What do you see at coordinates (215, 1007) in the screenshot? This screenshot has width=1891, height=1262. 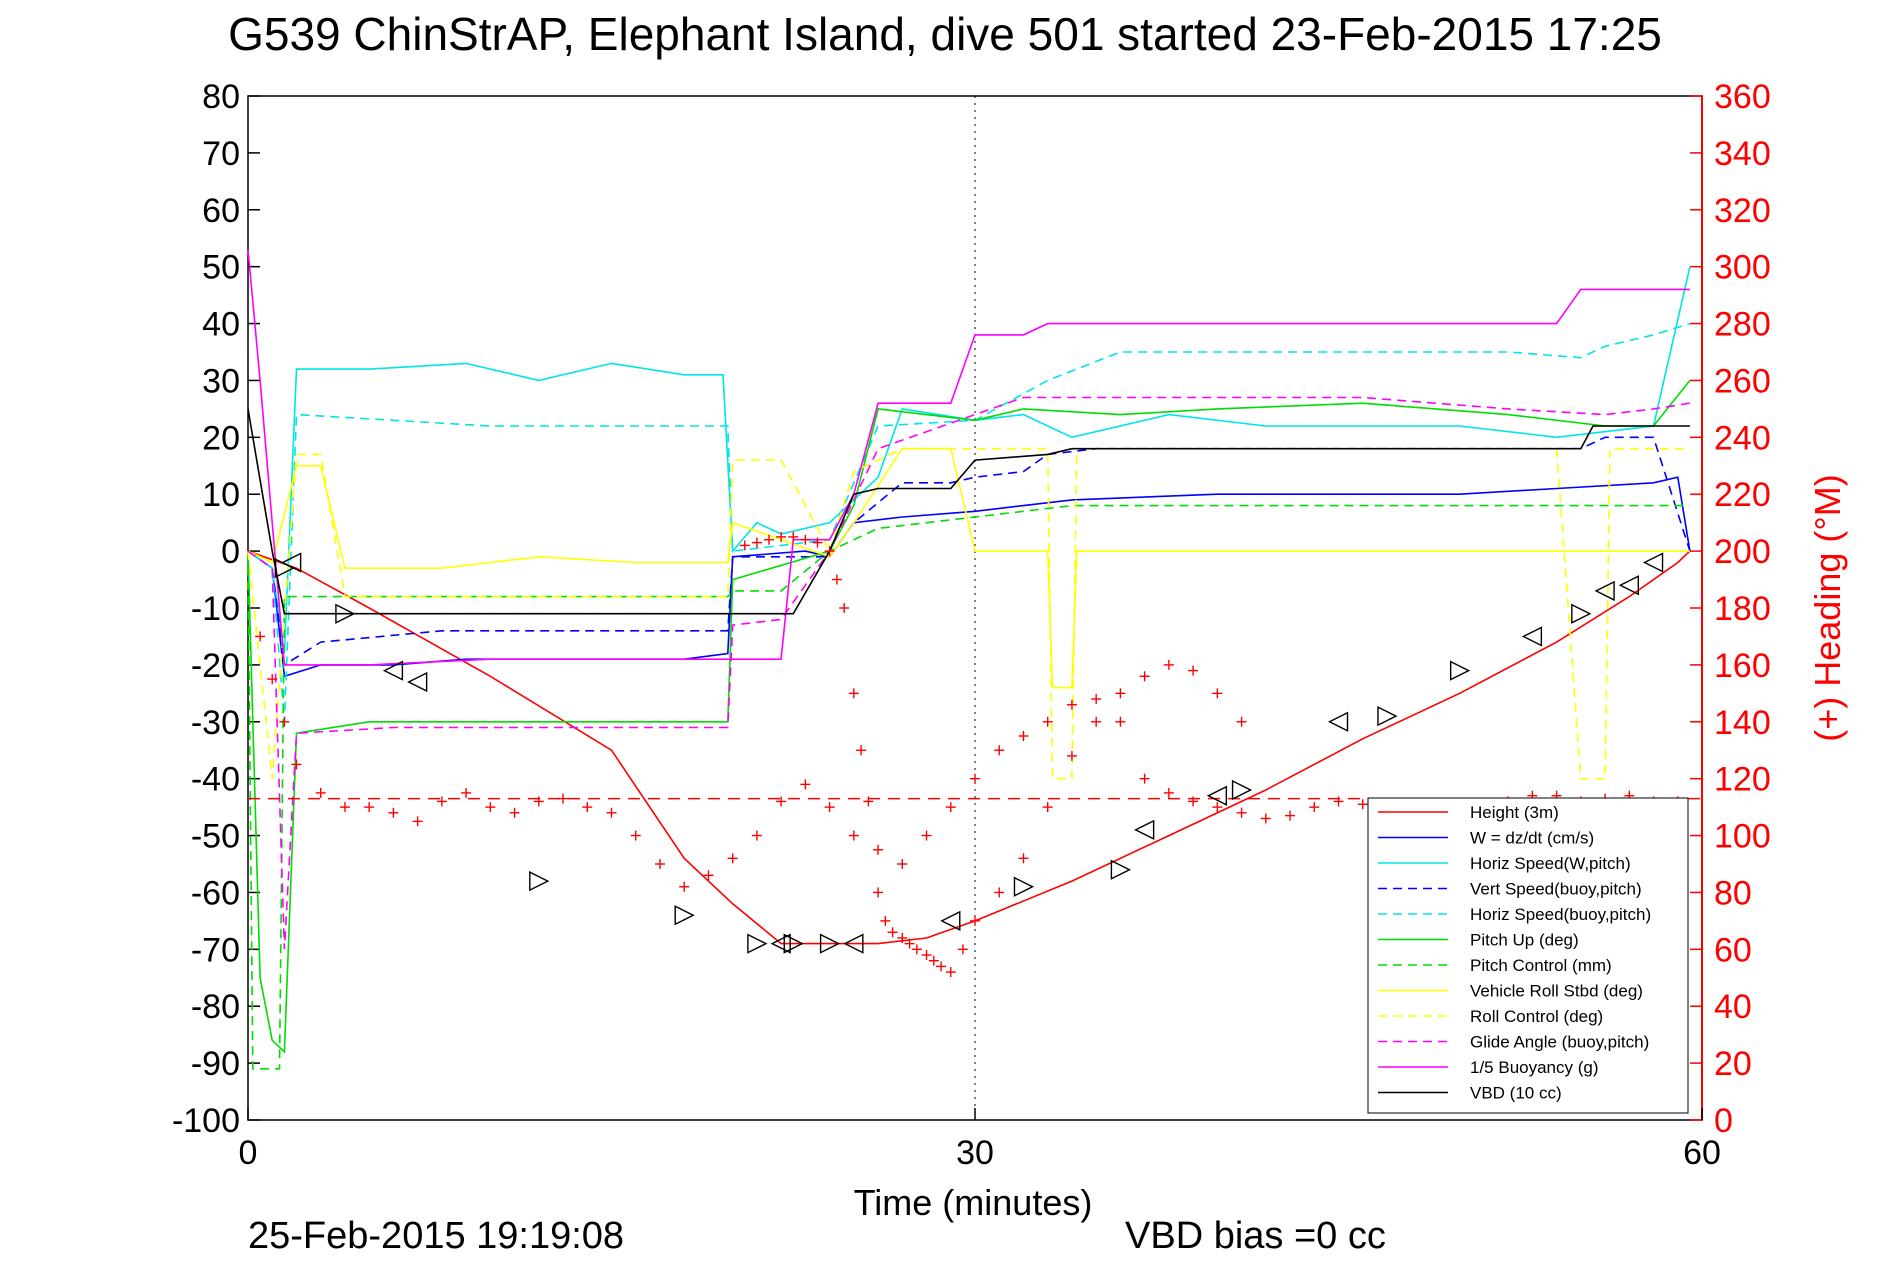 I see `y-tick-label-left: -80` at bounding box center [215, 1007].